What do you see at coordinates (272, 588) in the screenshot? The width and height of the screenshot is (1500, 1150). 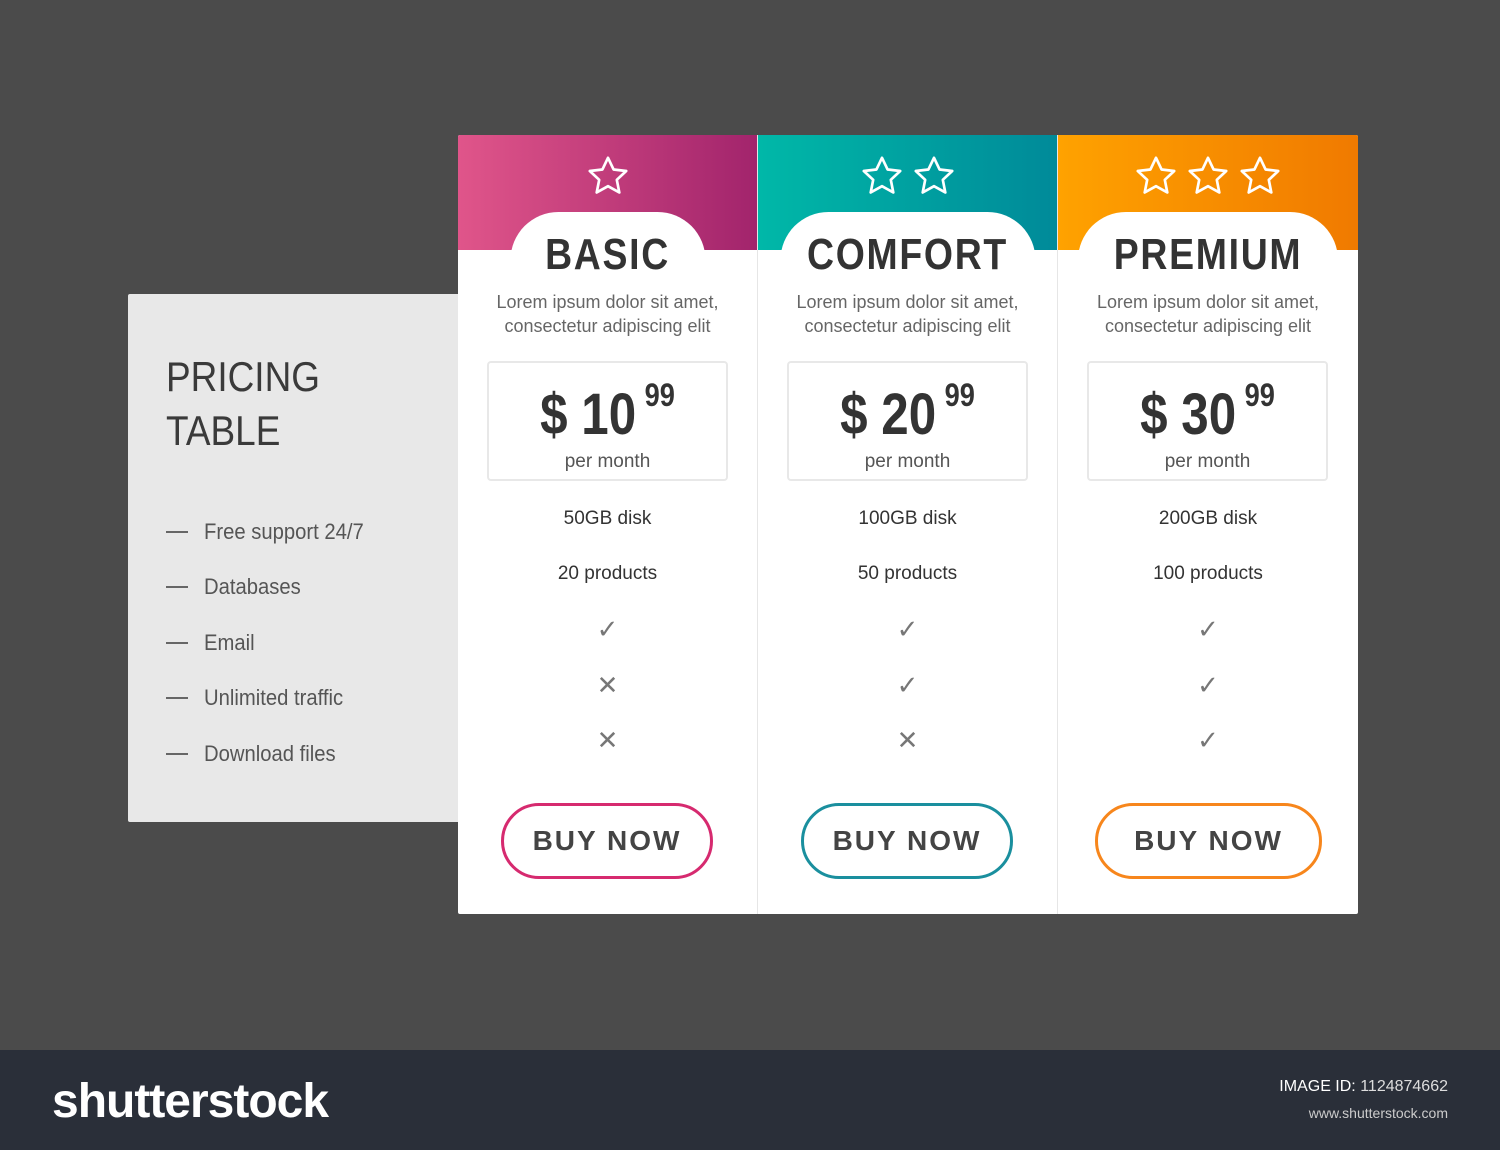 I see `feature-item: Databases` at bounding box center [272, 588].